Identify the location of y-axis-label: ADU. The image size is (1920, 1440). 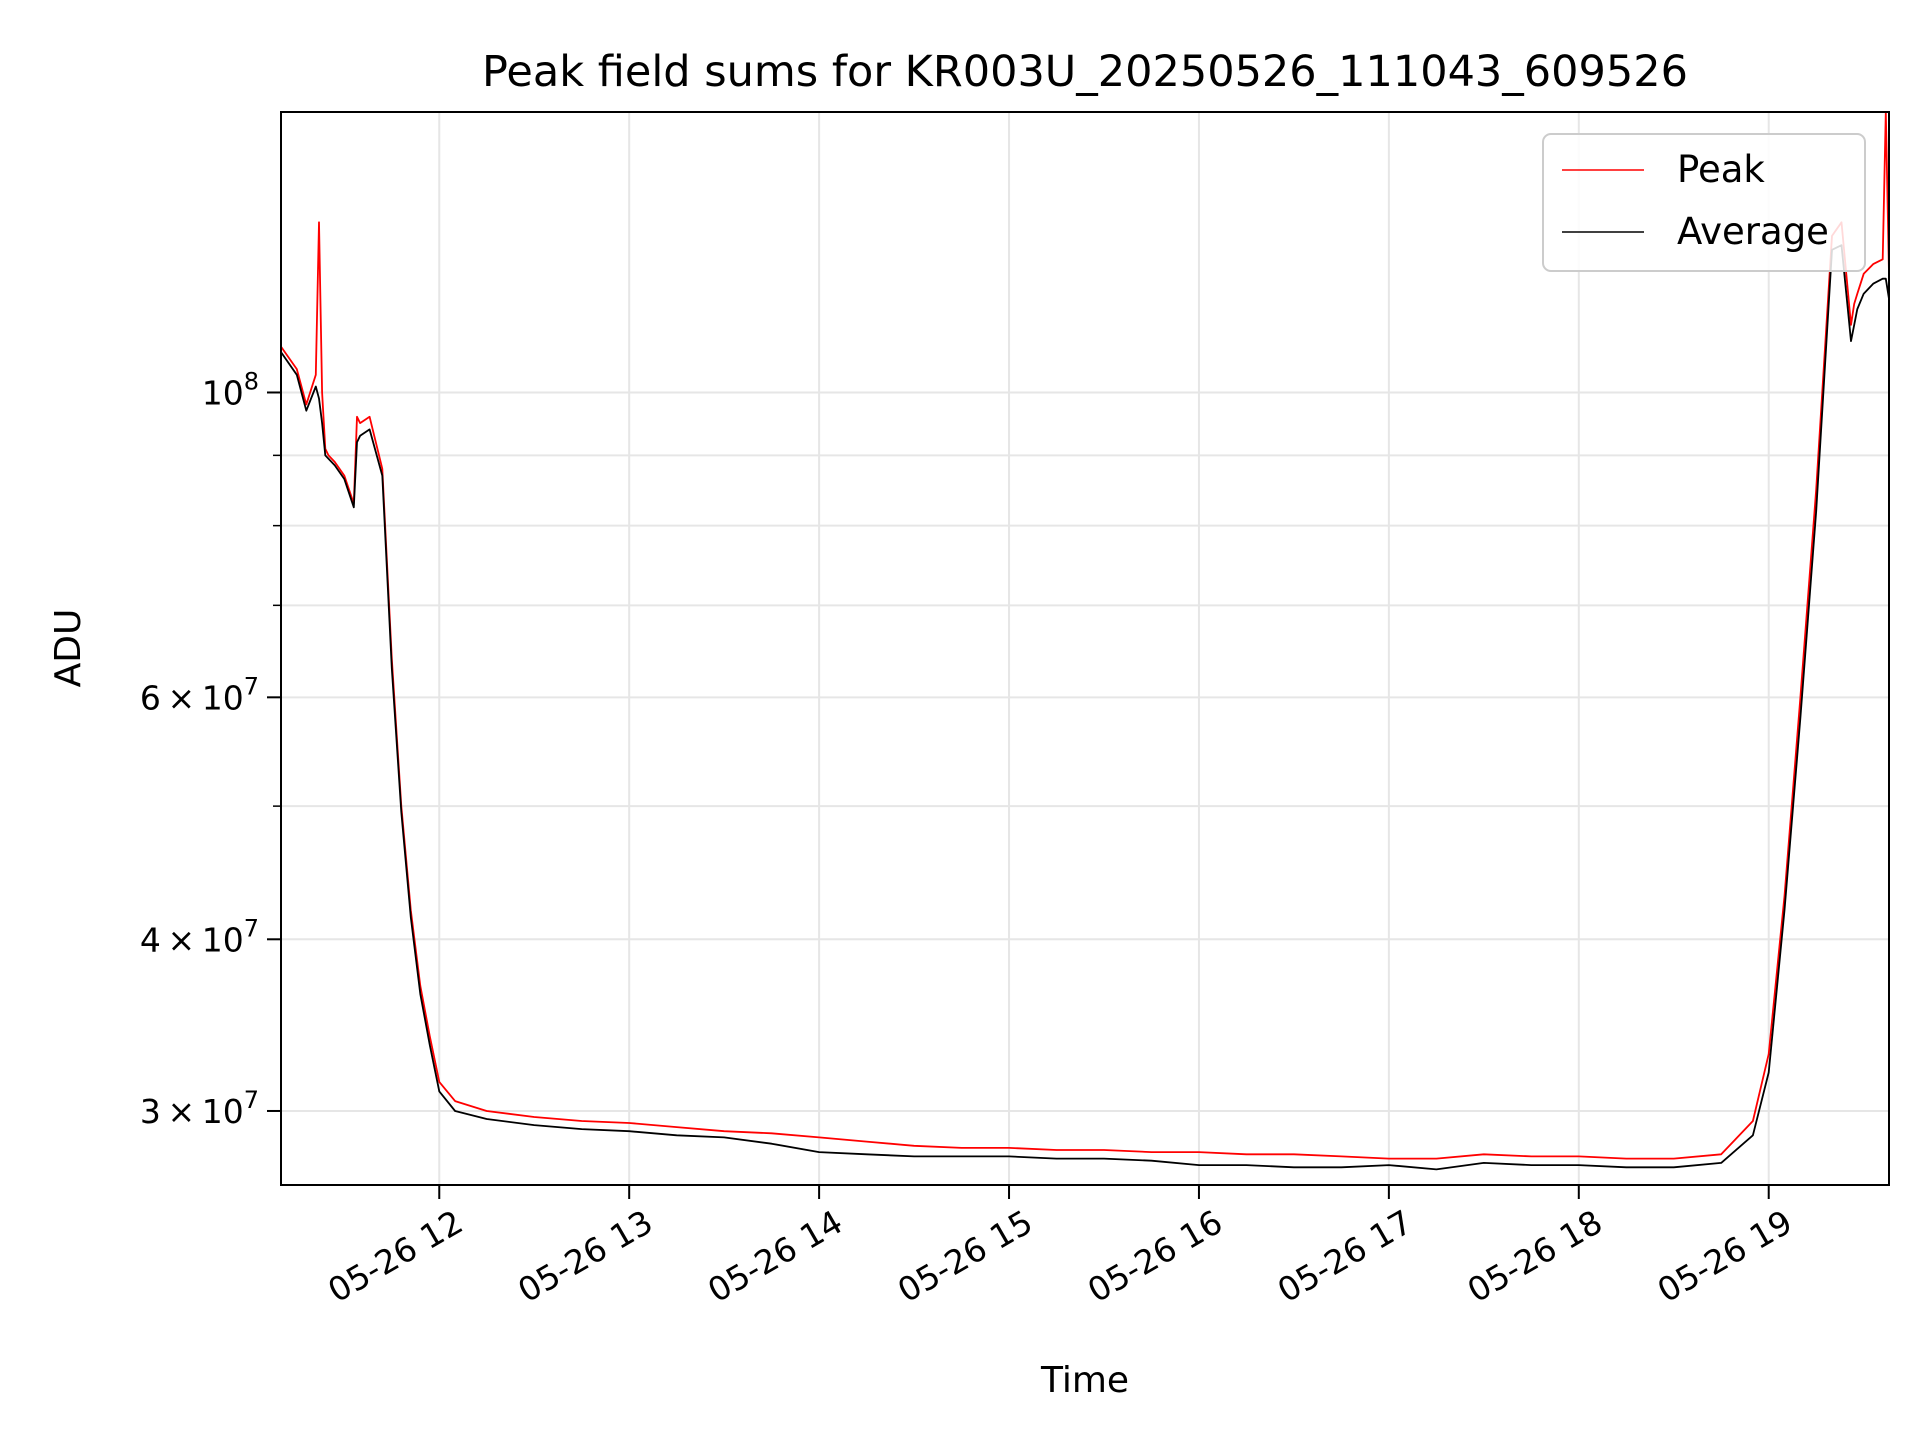
(68, 648).